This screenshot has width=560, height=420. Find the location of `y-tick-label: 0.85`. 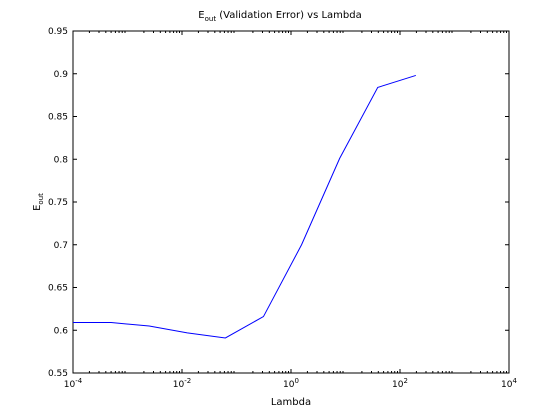

y-tick-label: 0.85 is located at coordinates (58, 118).